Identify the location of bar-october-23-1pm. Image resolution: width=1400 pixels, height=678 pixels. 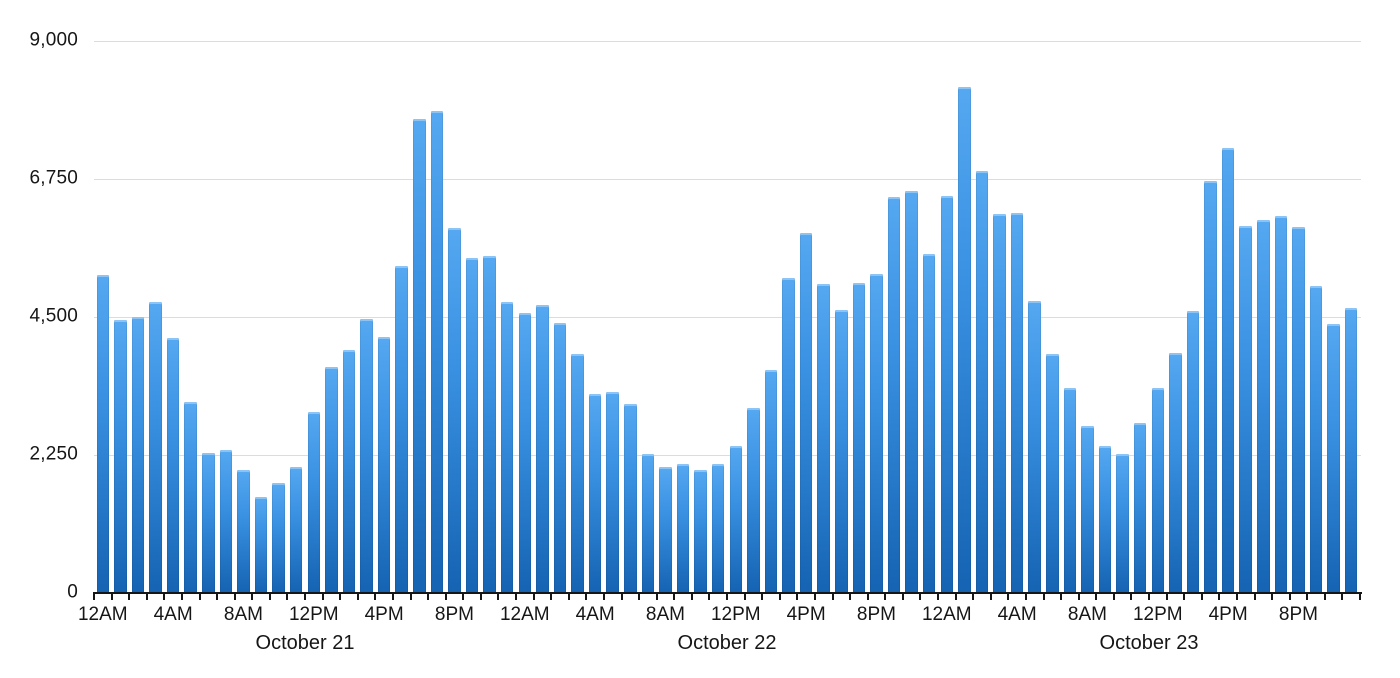
(1175, 473).